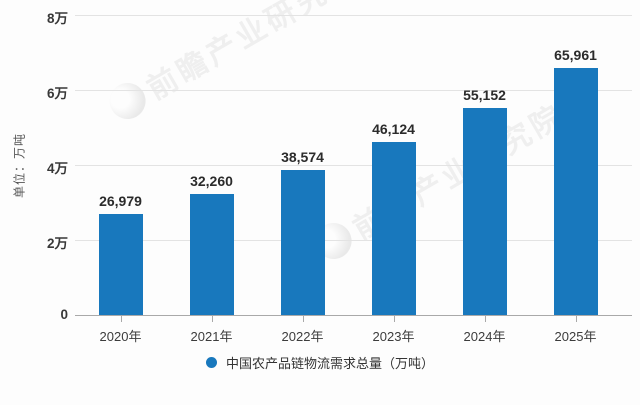  I want to click on bar-group: 38,574, so click(302, 165).